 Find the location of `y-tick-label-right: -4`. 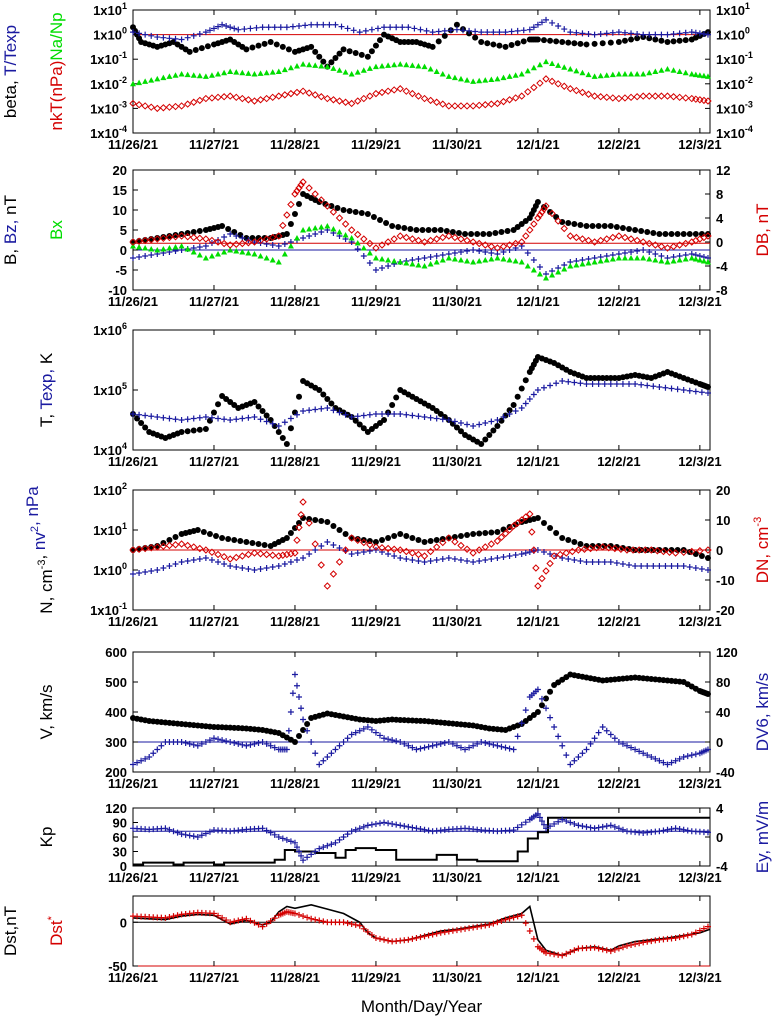

y-tick-label-right: -4 is located at coordinates (722, 866).